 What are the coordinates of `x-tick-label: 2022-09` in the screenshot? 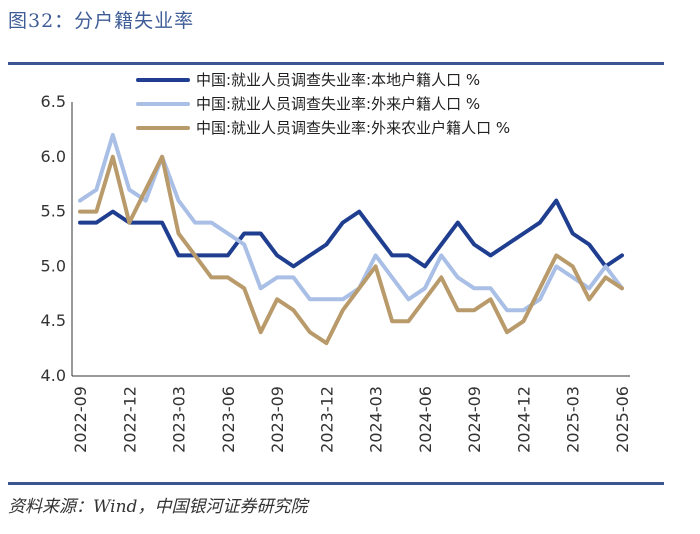 It's located at (80, 419).